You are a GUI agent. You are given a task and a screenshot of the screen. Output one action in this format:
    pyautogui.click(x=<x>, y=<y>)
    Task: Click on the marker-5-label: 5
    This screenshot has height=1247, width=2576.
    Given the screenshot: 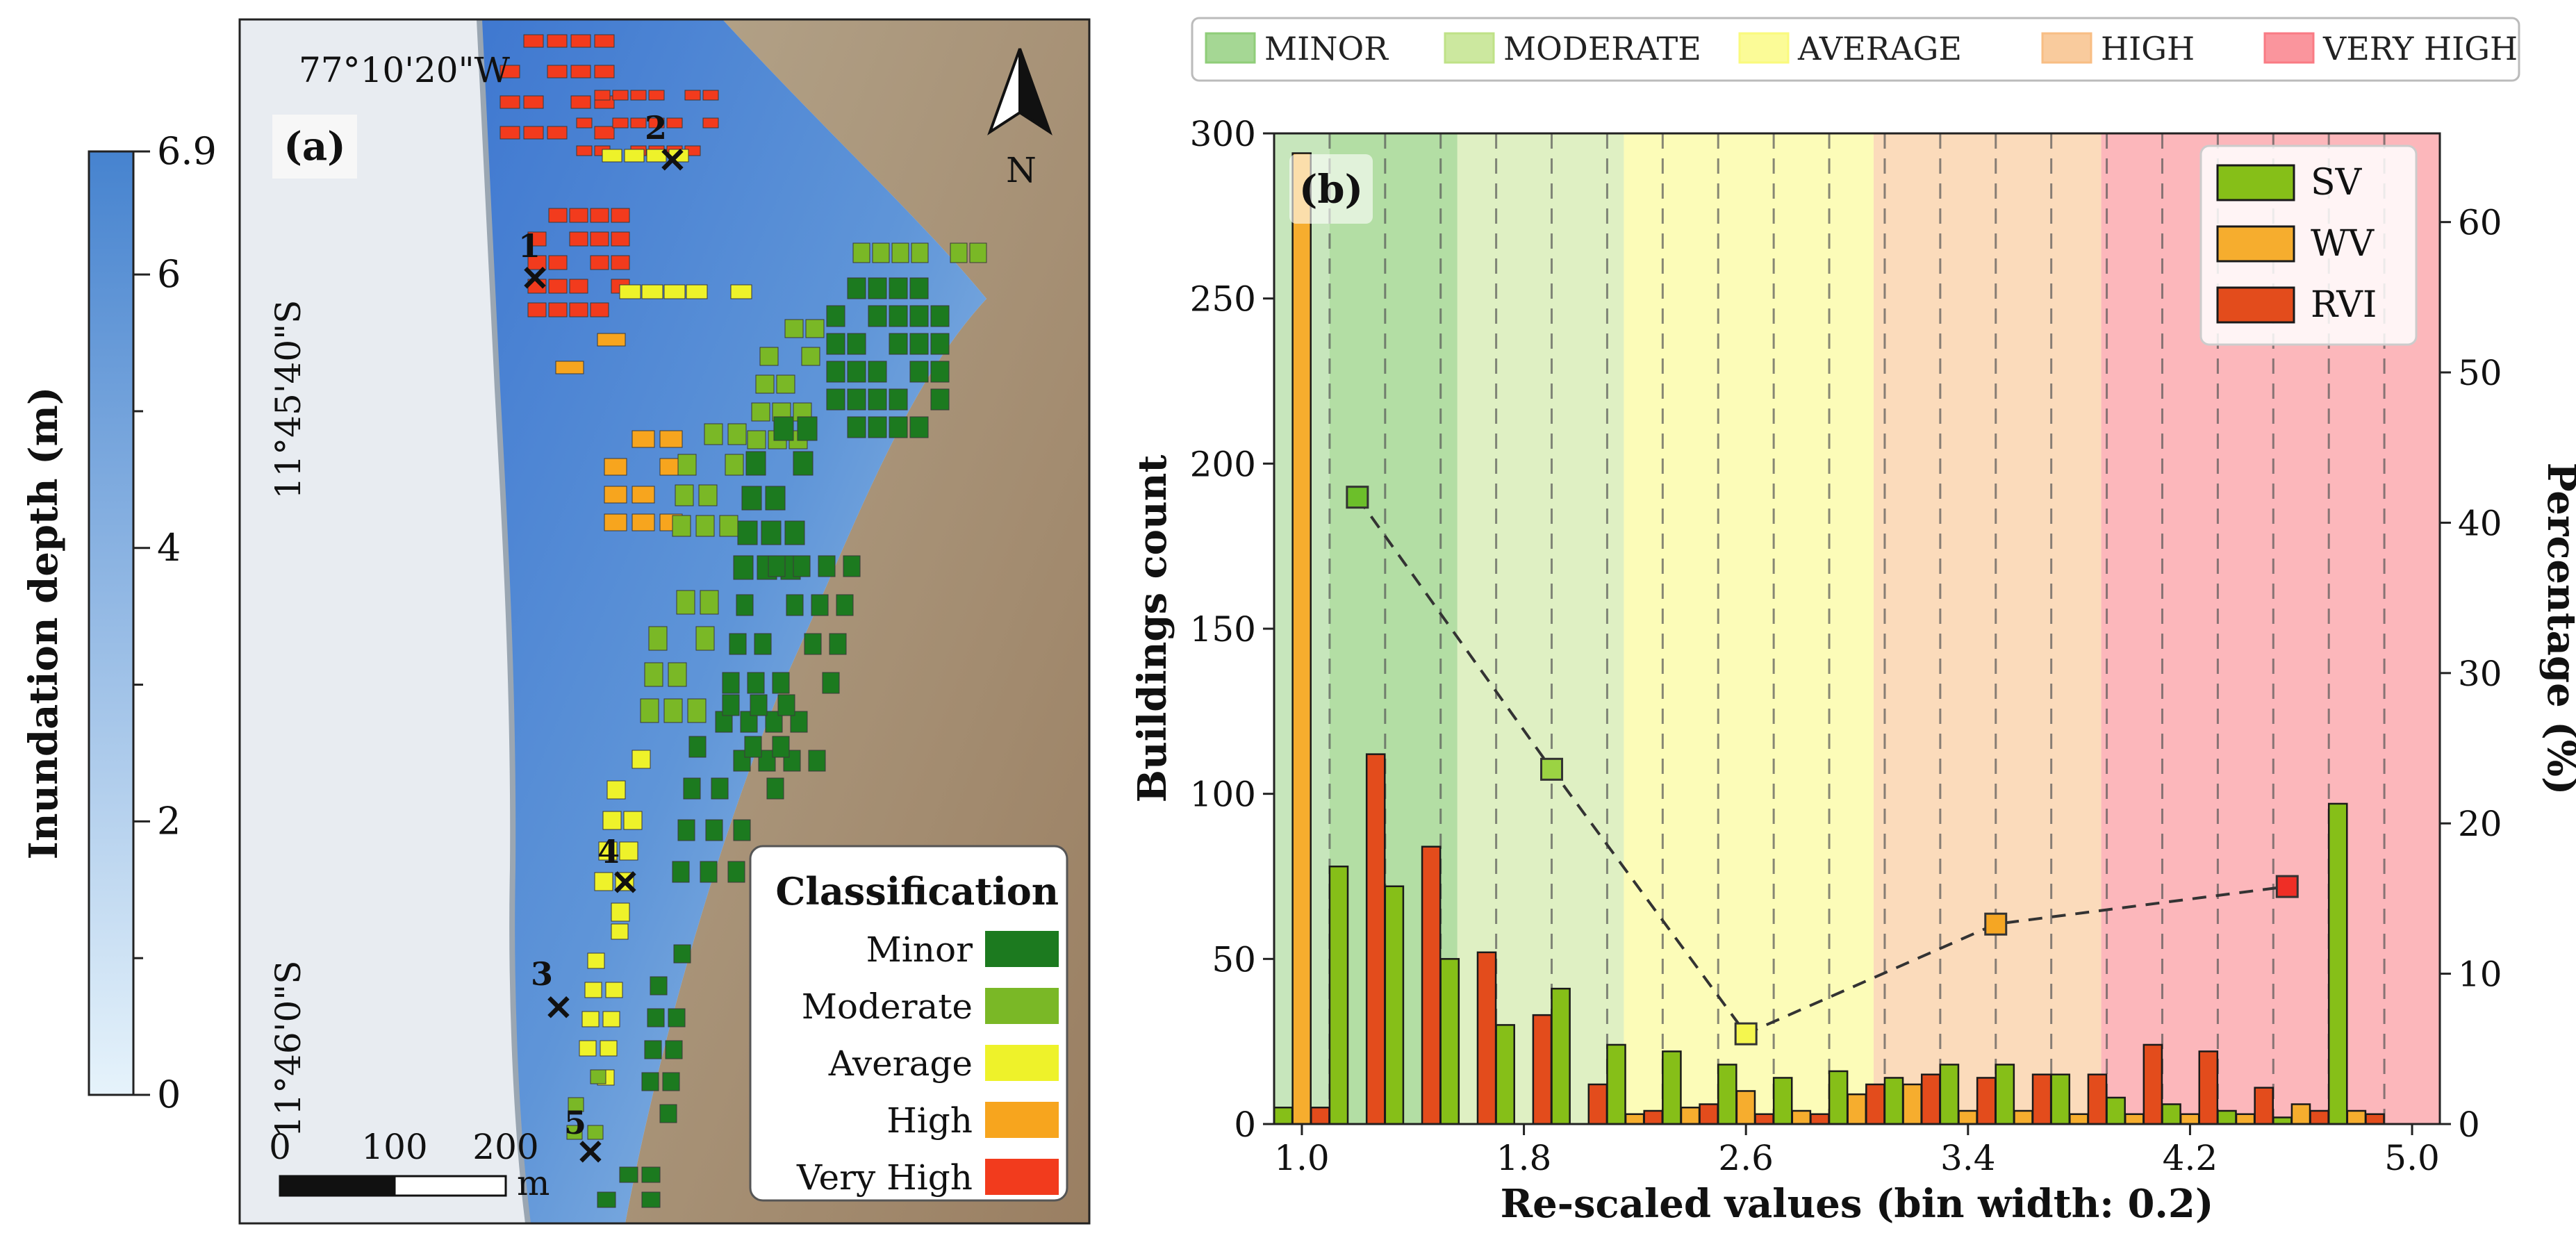 What is the action you would take?
    pyautogui.click(x=575, y=1122)
    